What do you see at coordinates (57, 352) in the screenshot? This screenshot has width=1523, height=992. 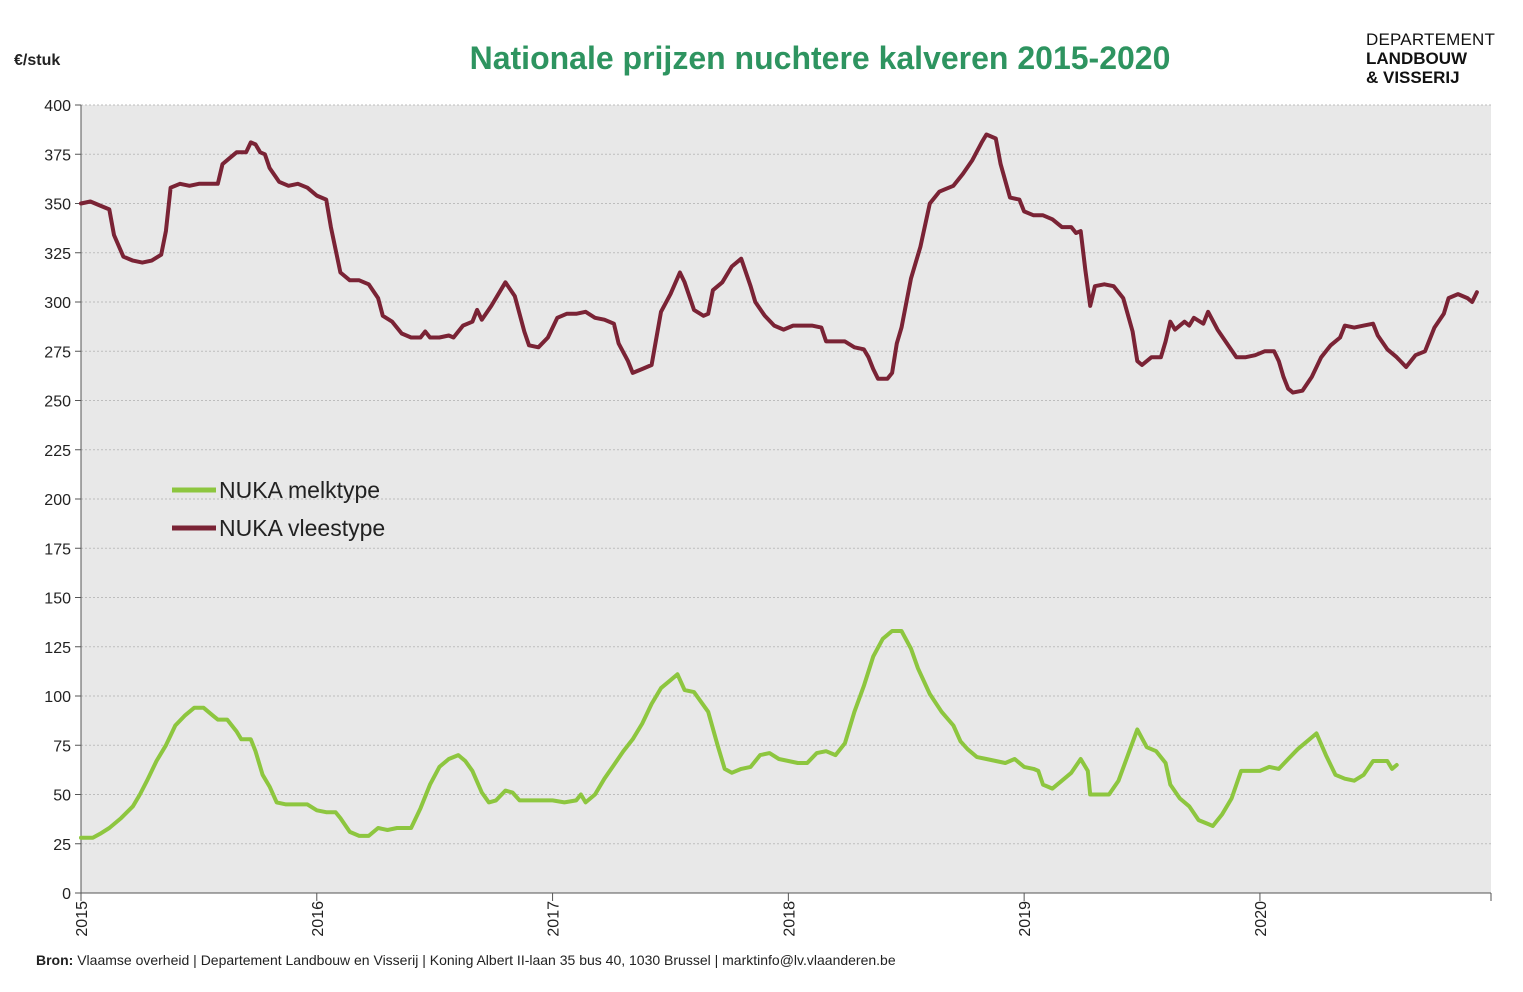 I see `y-tick-label: 275` at bounding box center [57, 352].